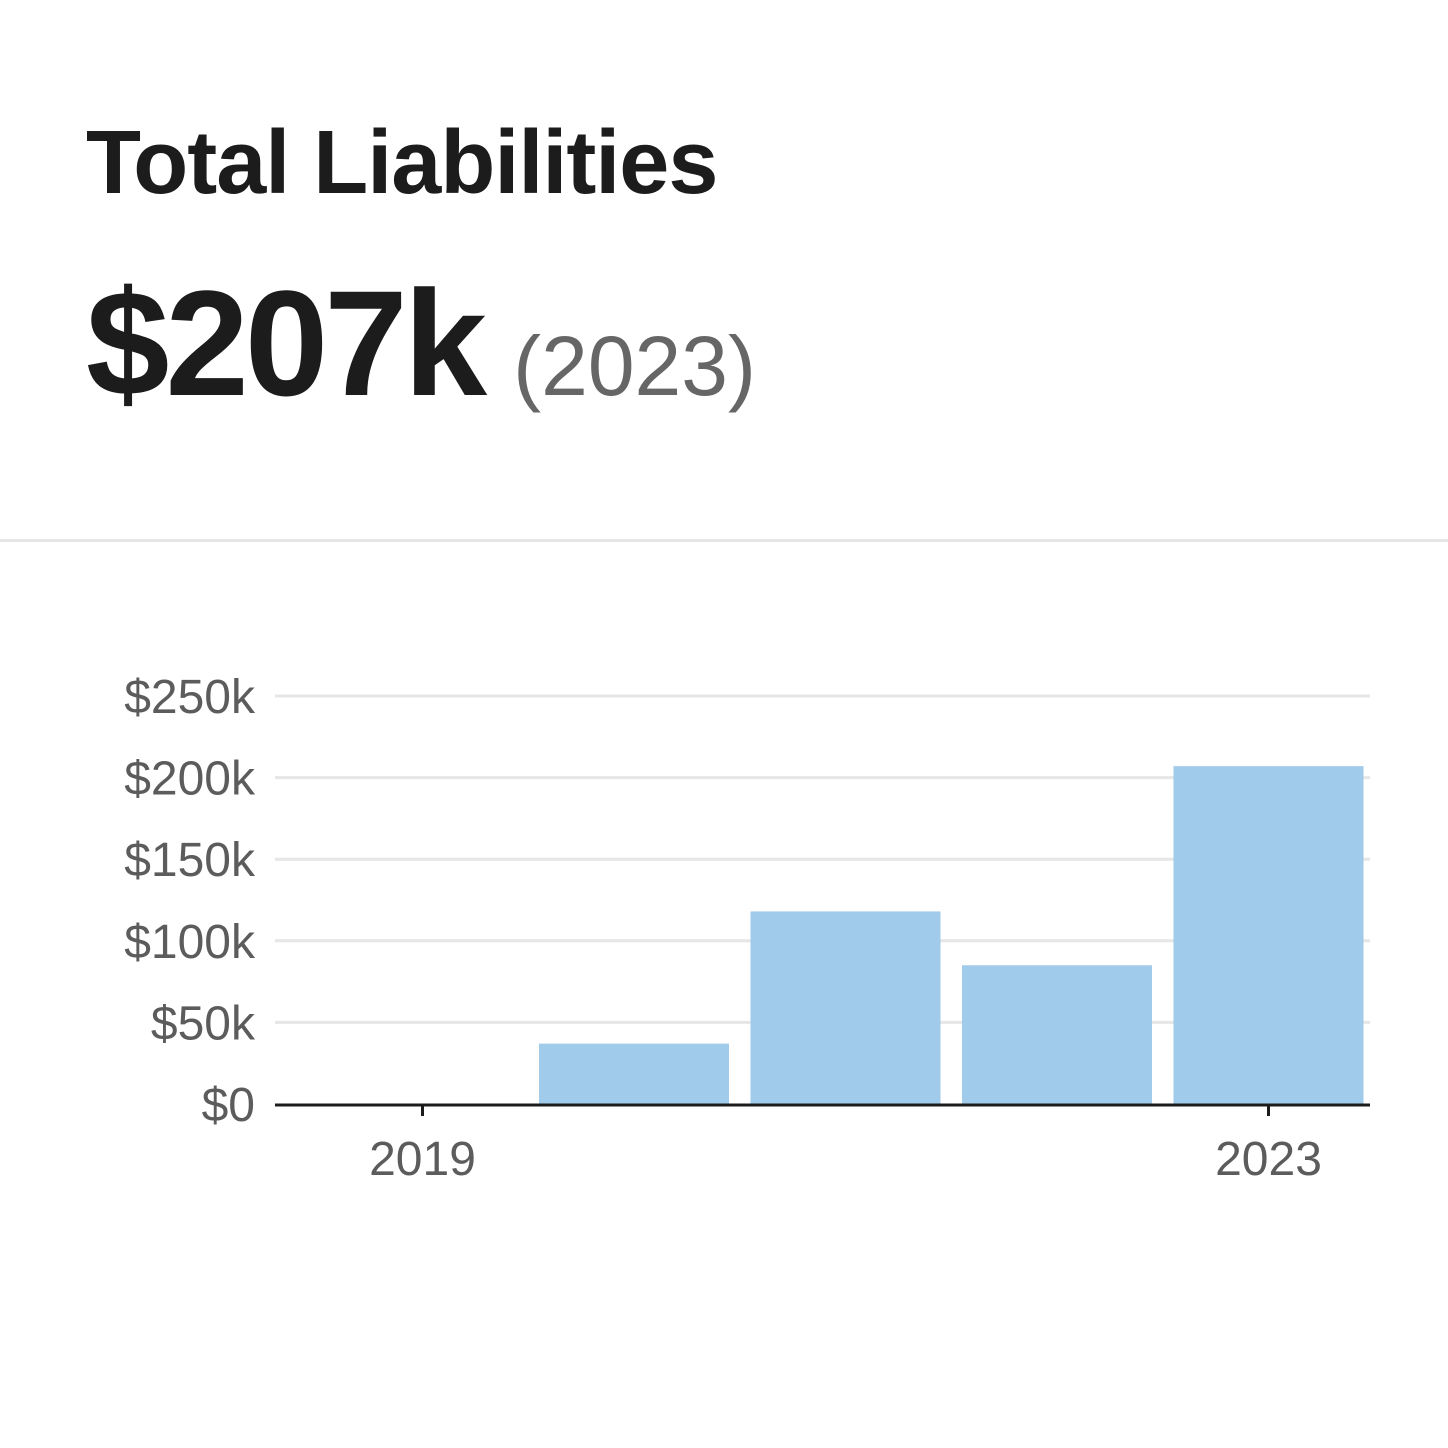 The width and height of the screenshot is (1448, 1448). What do you see at coordinates (203, 1023) in the screenshot?
I see `y-tick-label: $50k` at bounding box center [203, 1023].